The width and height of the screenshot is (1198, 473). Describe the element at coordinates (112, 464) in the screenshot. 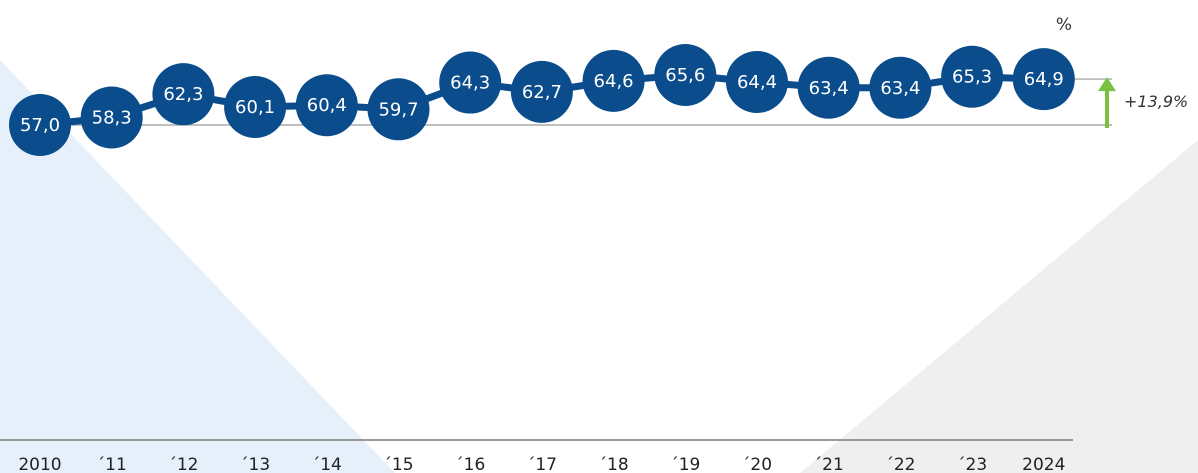

I see `x-tick-label: ´11` at that location.